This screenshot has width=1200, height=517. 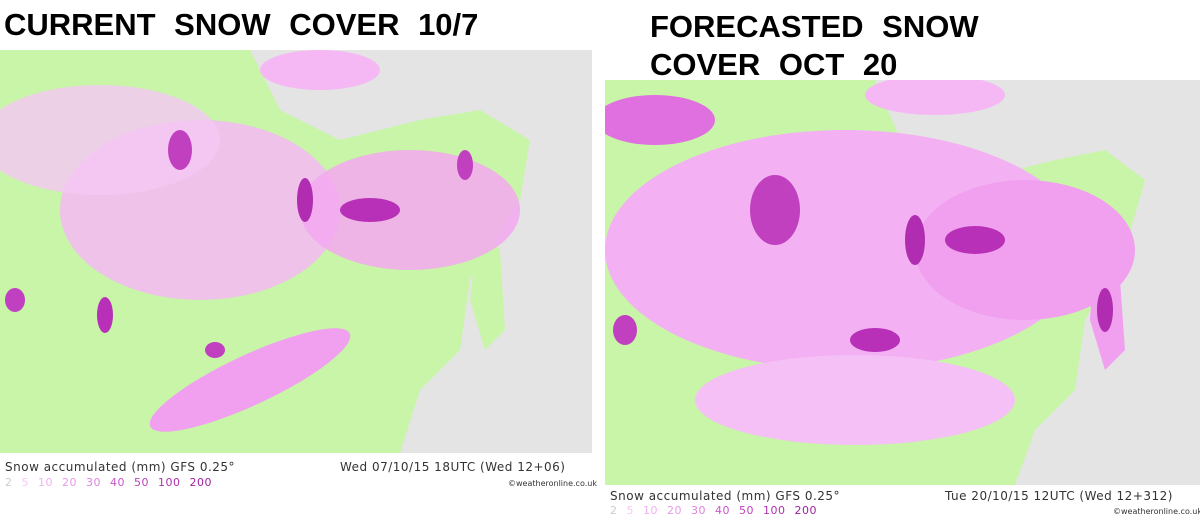 What do you see at coordinates (1059, 496) in the screenshot?
I see `timestamp: Tue 20/10/15 12UTC (Wed 12+312)` at bounding box center [1059, 496].